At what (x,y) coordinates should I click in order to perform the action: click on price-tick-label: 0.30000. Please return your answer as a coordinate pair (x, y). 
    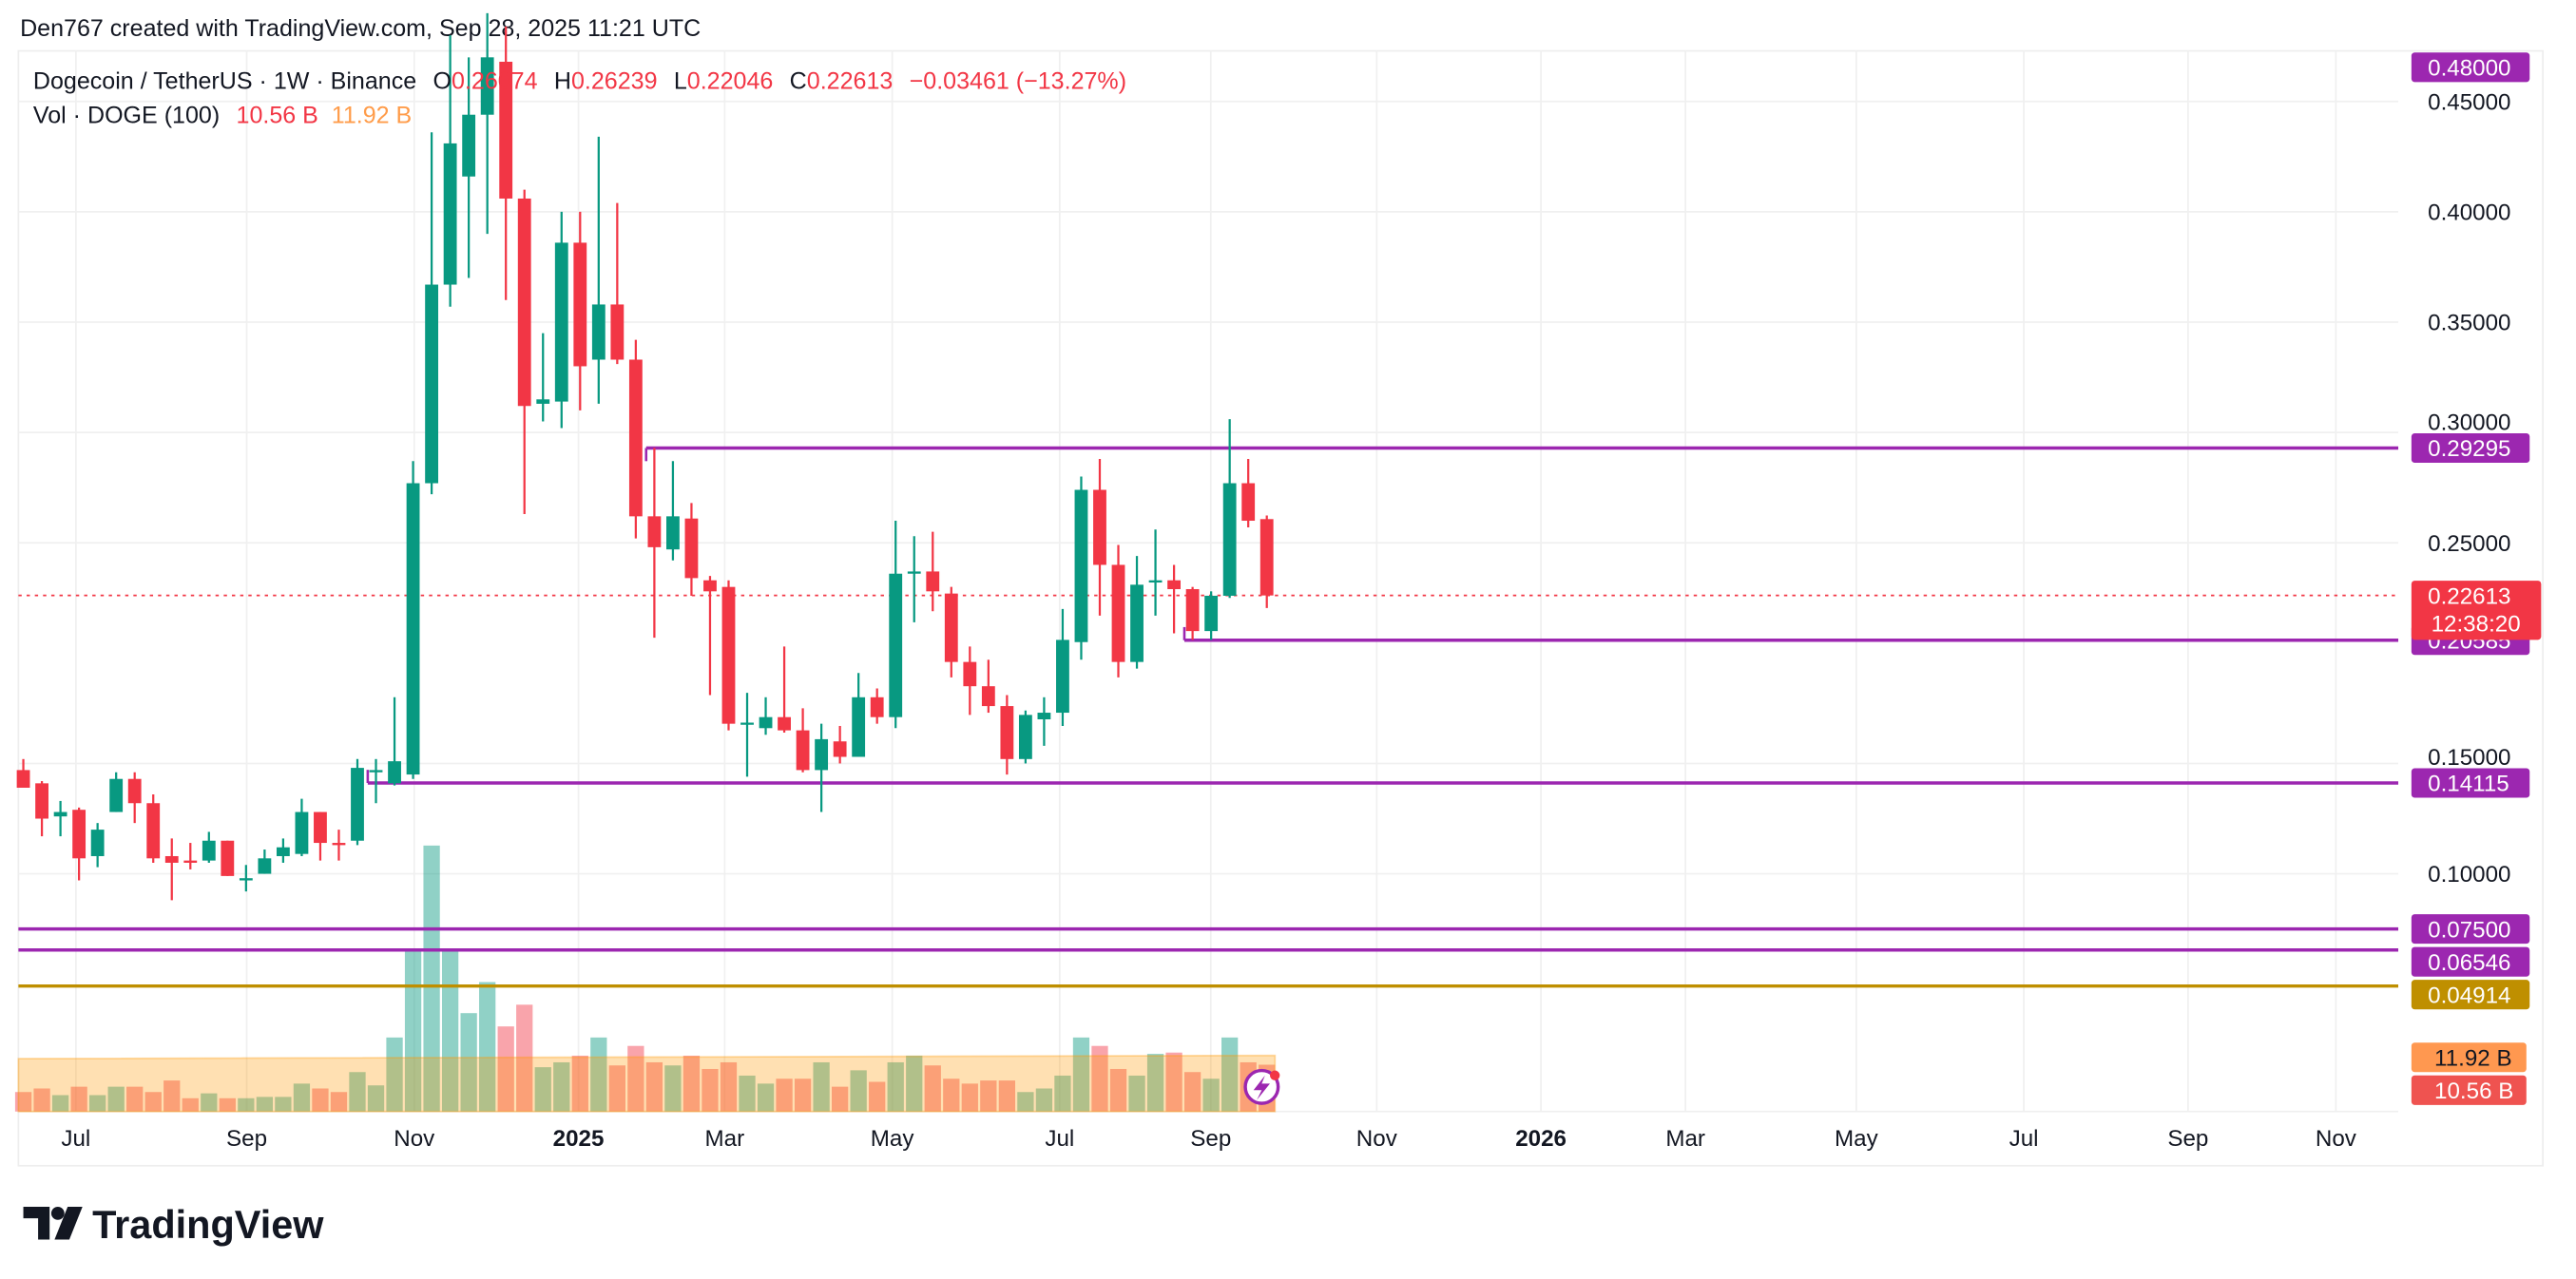
    Looking at the image, I should click on (2469, 423).